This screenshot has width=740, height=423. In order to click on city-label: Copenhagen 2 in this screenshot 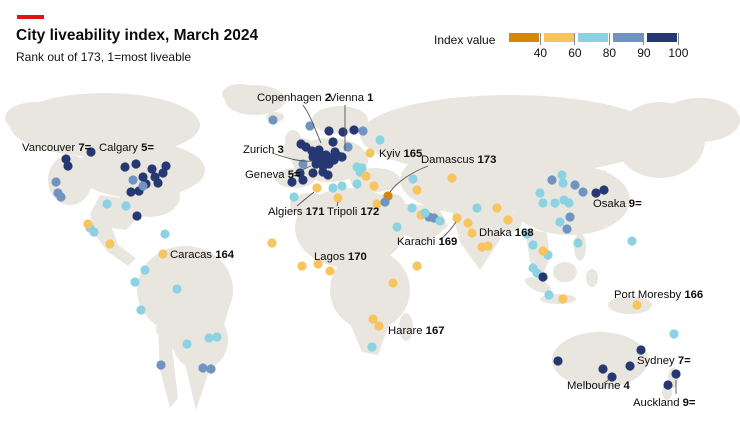, I will do `click(294, 98)`.